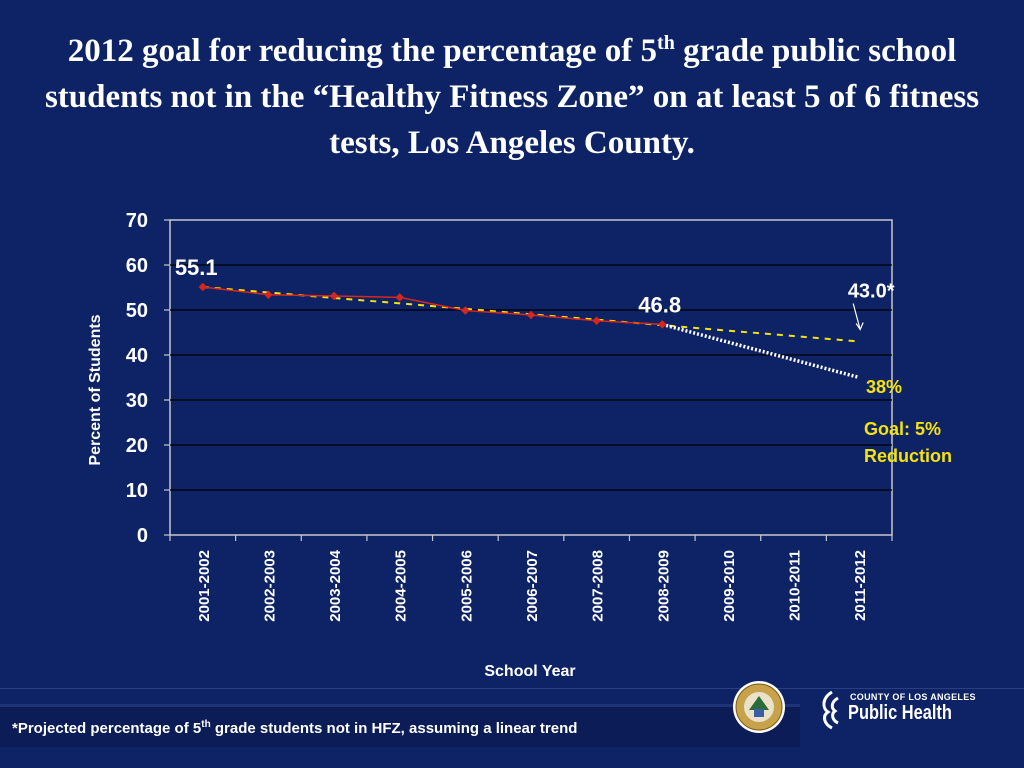 This screenshot has height=768, width=1024. I want to click on y-tick-label: 40, so click(137, 356).